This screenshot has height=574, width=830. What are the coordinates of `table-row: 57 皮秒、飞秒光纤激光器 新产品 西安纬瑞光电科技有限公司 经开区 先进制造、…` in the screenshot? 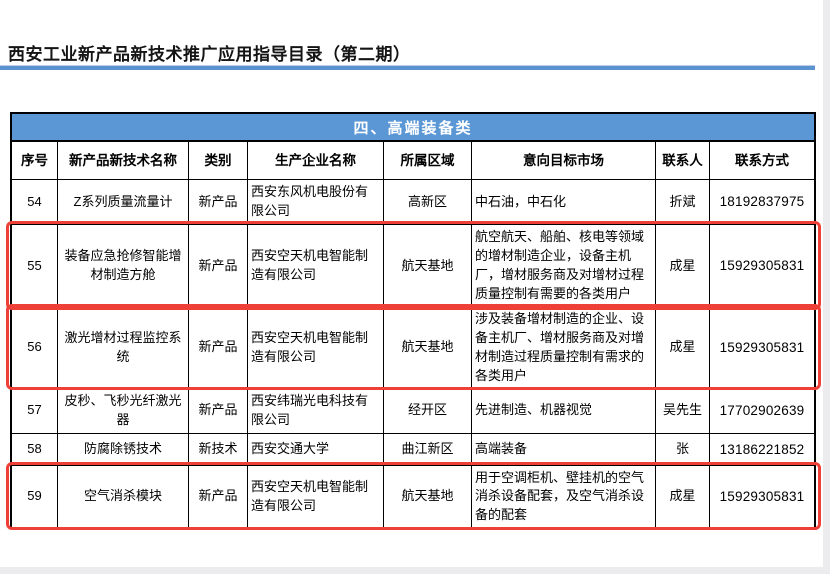 It's located at (413, 410).